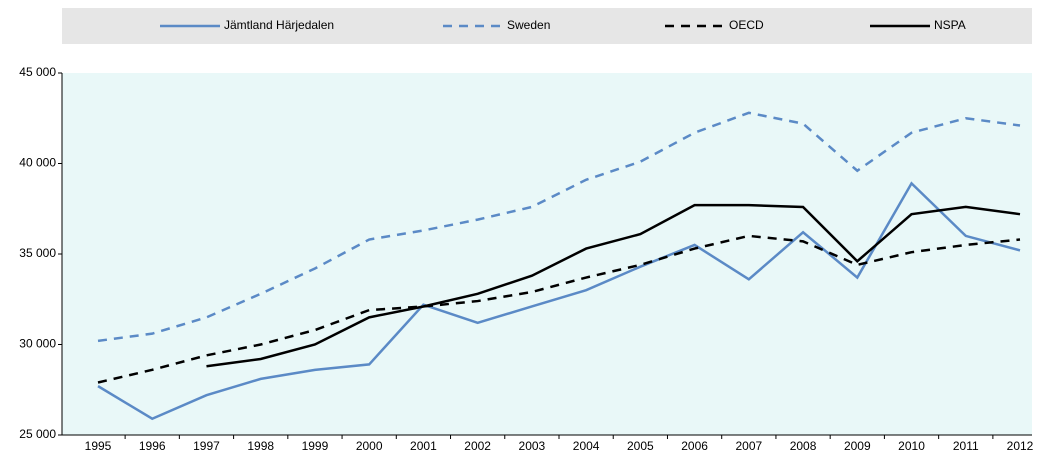 The image size is (1038, 454). What do you see at coordinates (423, 446) in the screenshot?
I see `x-tick-label: 2001` at bounding box center [423, 446].